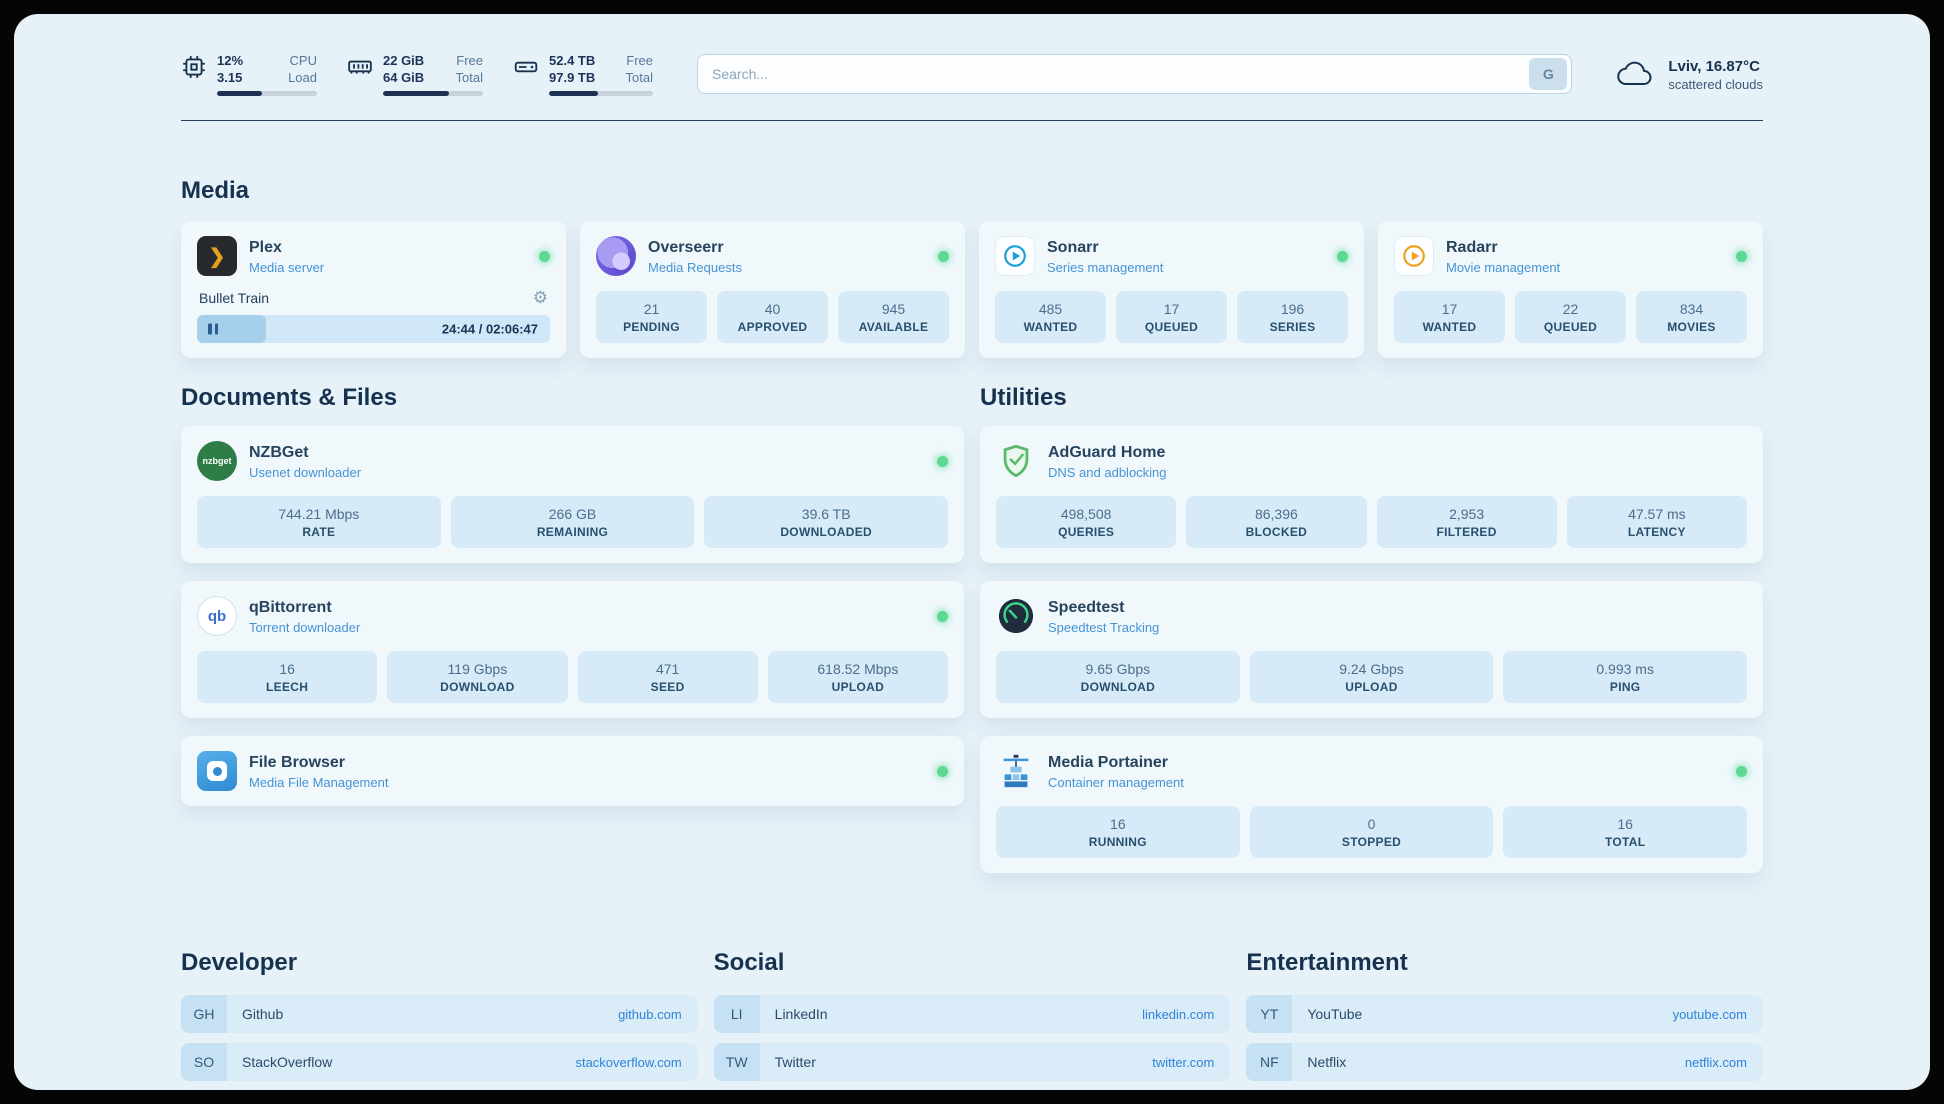 Image resolution: width=1944 pixels, height=1104 pixels. I want to click on service-name: Speedtest, so click(1086, 607).